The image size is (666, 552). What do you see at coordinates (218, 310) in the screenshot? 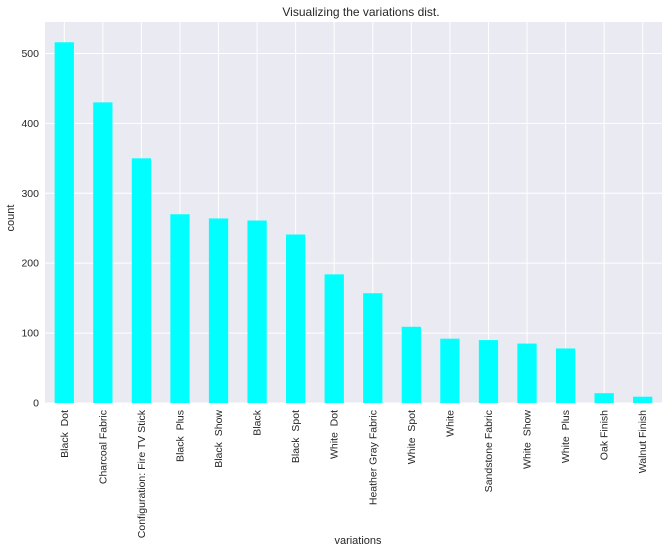
I see `bar: Black Show: 264` at bounding box center [218, 310].